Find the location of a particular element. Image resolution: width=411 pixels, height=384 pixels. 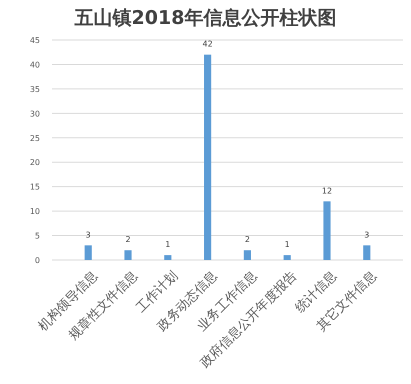

y-tick-label: 10 is located at coordinates (35, 211).